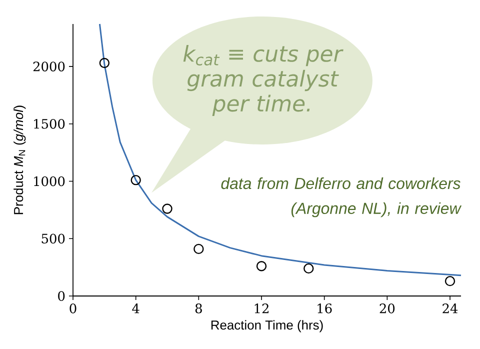 This screenshot has width=480, height=349. What do you see at coordinates (136, 309) in the screenshot?
I see `x-tick-label: 4` at bounding box center [136, 309].